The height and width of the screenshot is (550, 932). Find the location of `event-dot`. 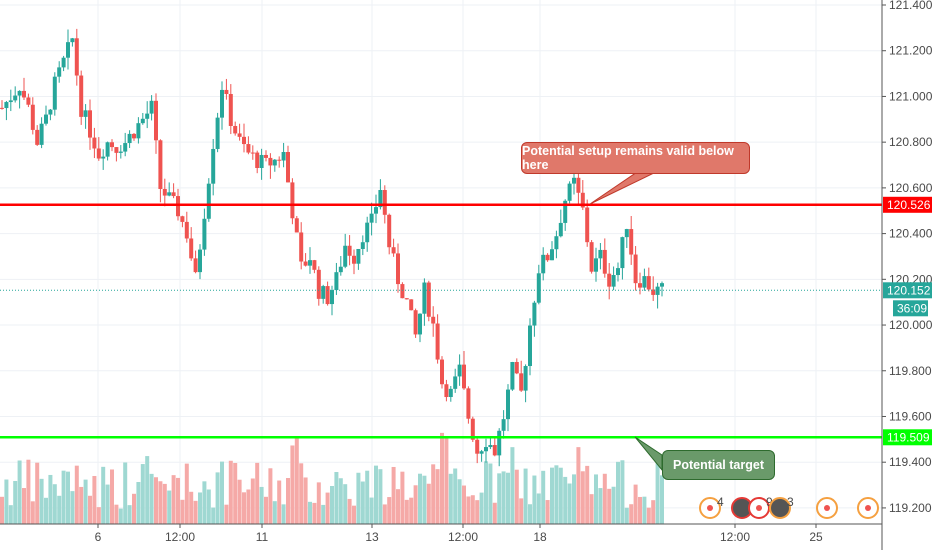

event-dot is located at coordinates (710, 508).